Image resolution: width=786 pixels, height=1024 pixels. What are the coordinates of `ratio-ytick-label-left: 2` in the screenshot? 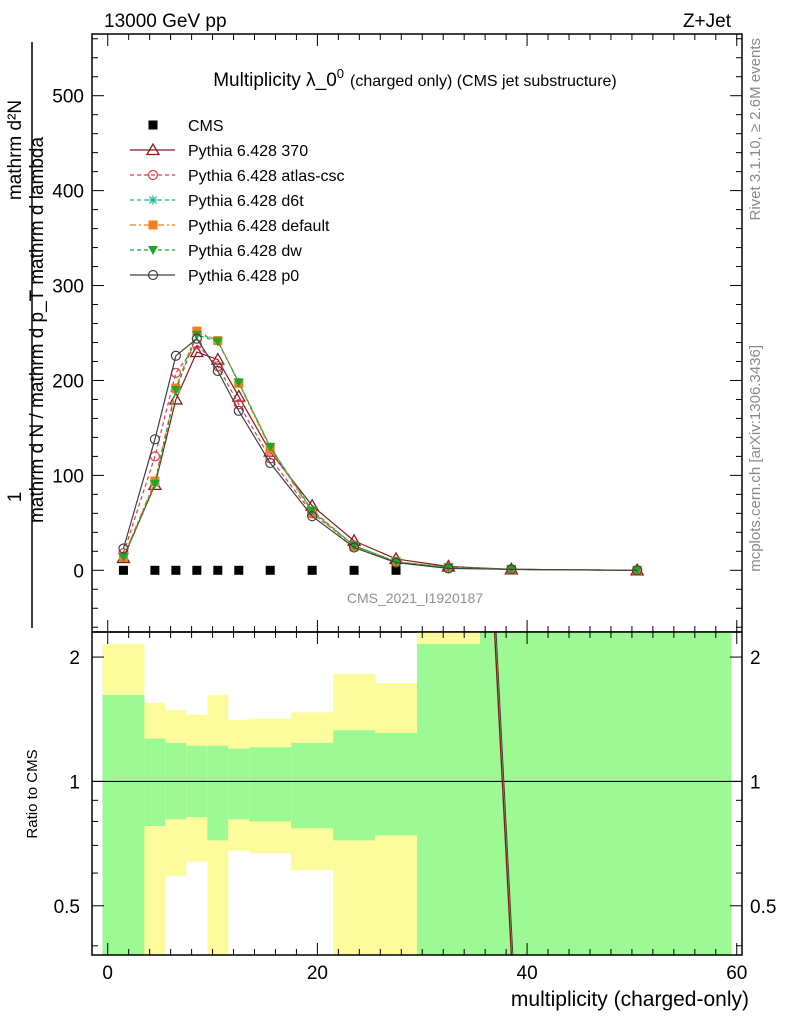 It's located at (74, 658).